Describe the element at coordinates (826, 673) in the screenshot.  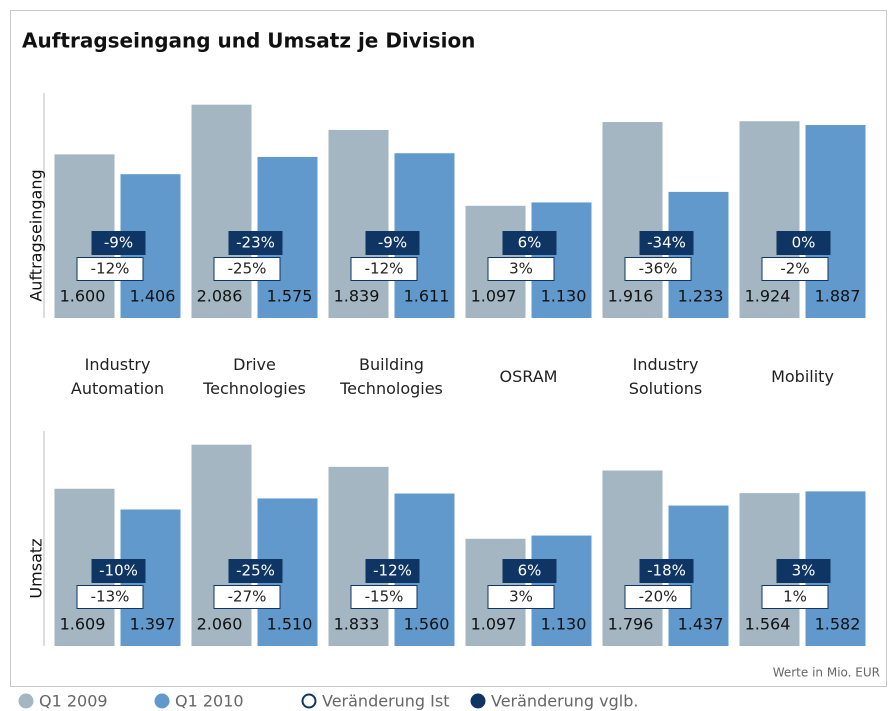
I see `note: Werte in Mio. EUR` at that location.